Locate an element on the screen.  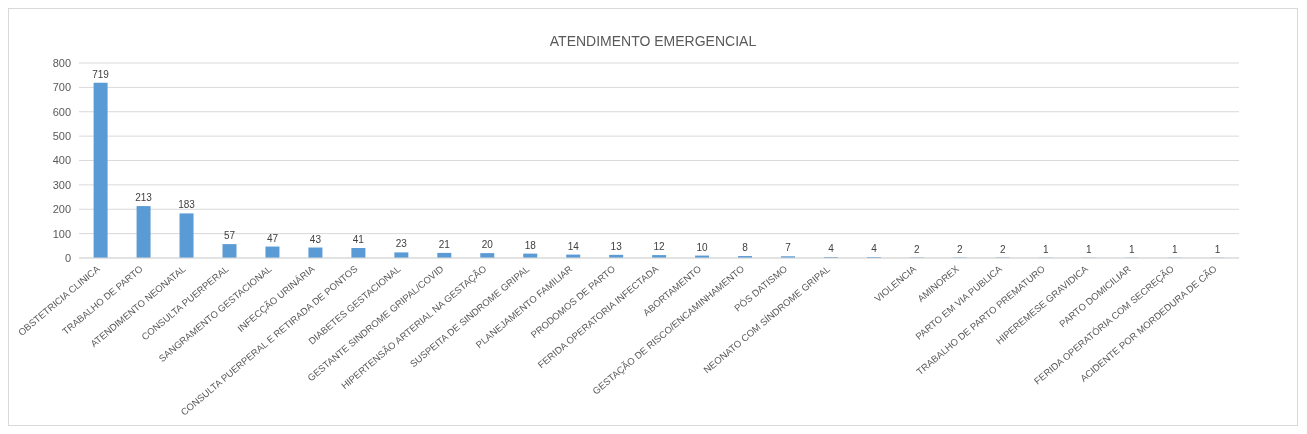
y-tick-label: 0 is located at coordinates (67, 257).